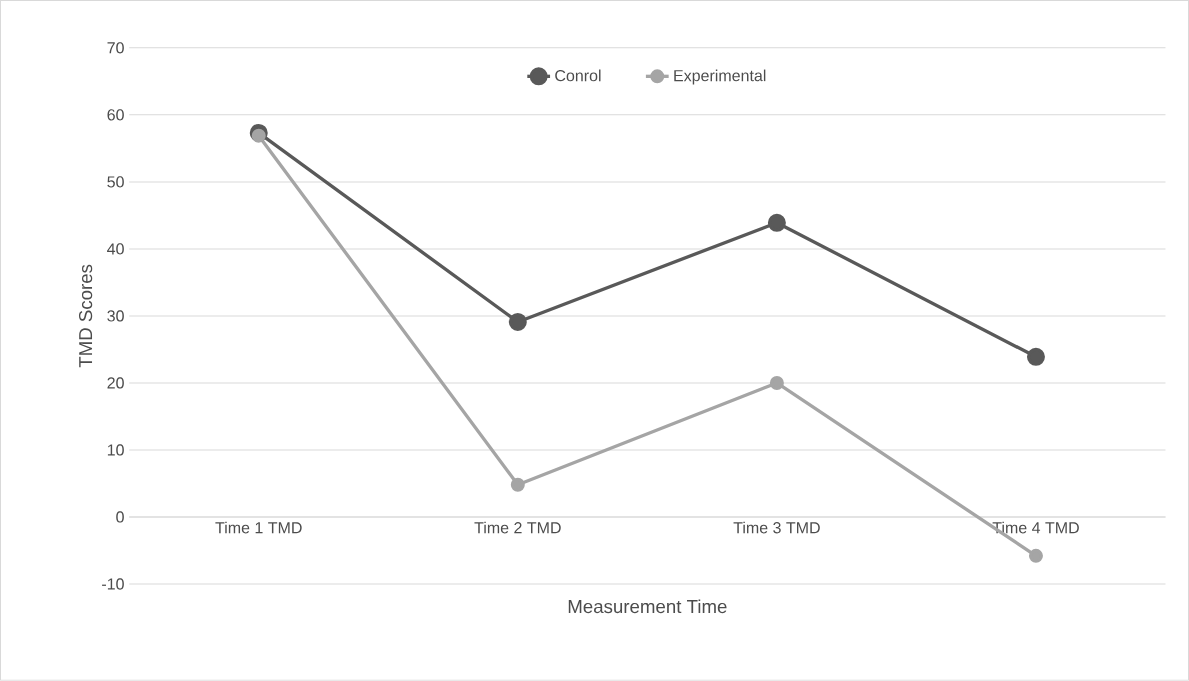 This screenshot has width=1189, height=681. Describe the element at coordinates (258, 527) in the screenshot. I see `x-tick-label: Time 1 TMD` at that location.